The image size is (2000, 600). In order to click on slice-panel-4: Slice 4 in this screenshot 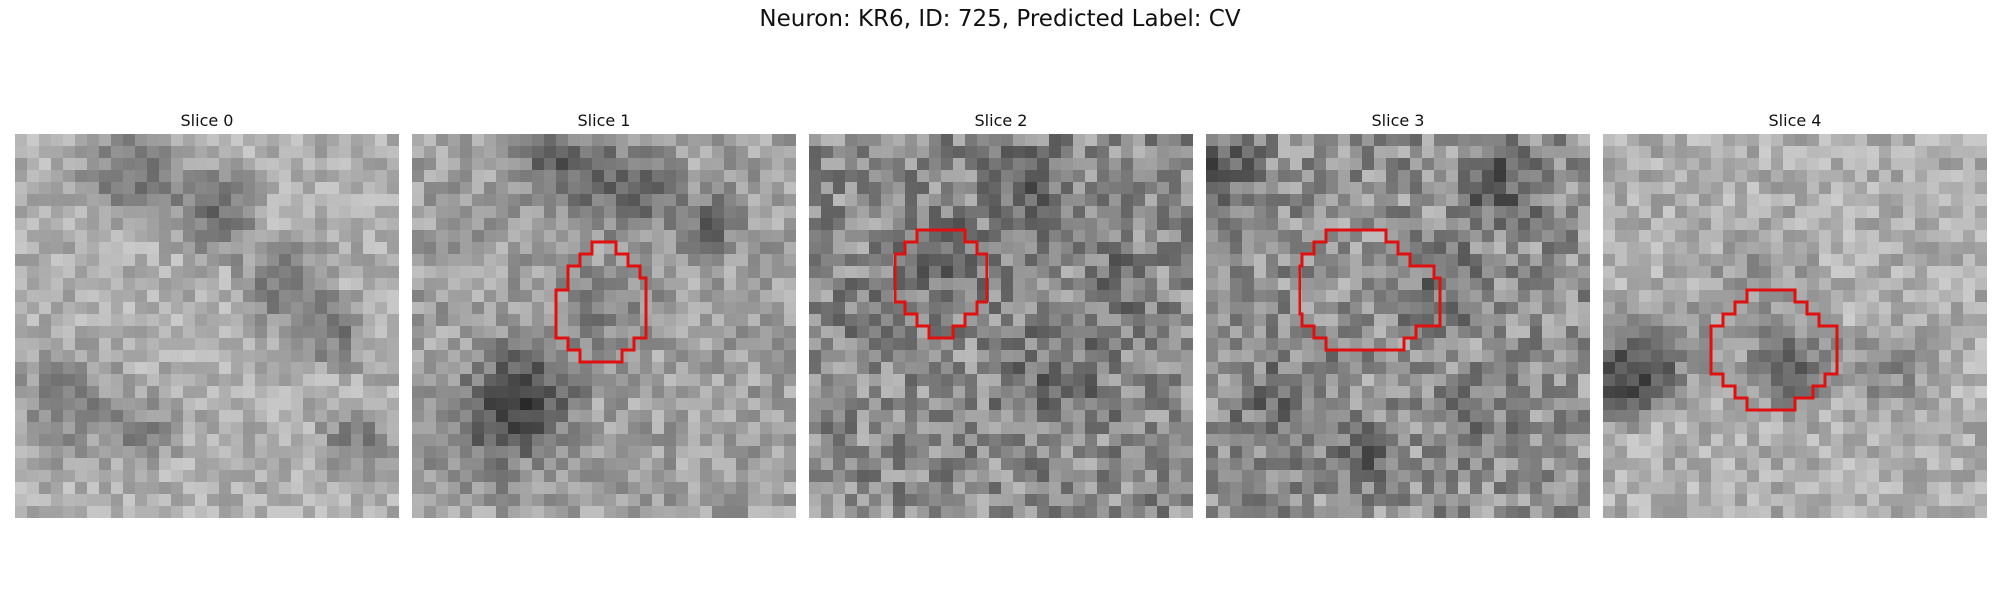, I will do `click(1795, 313)`.